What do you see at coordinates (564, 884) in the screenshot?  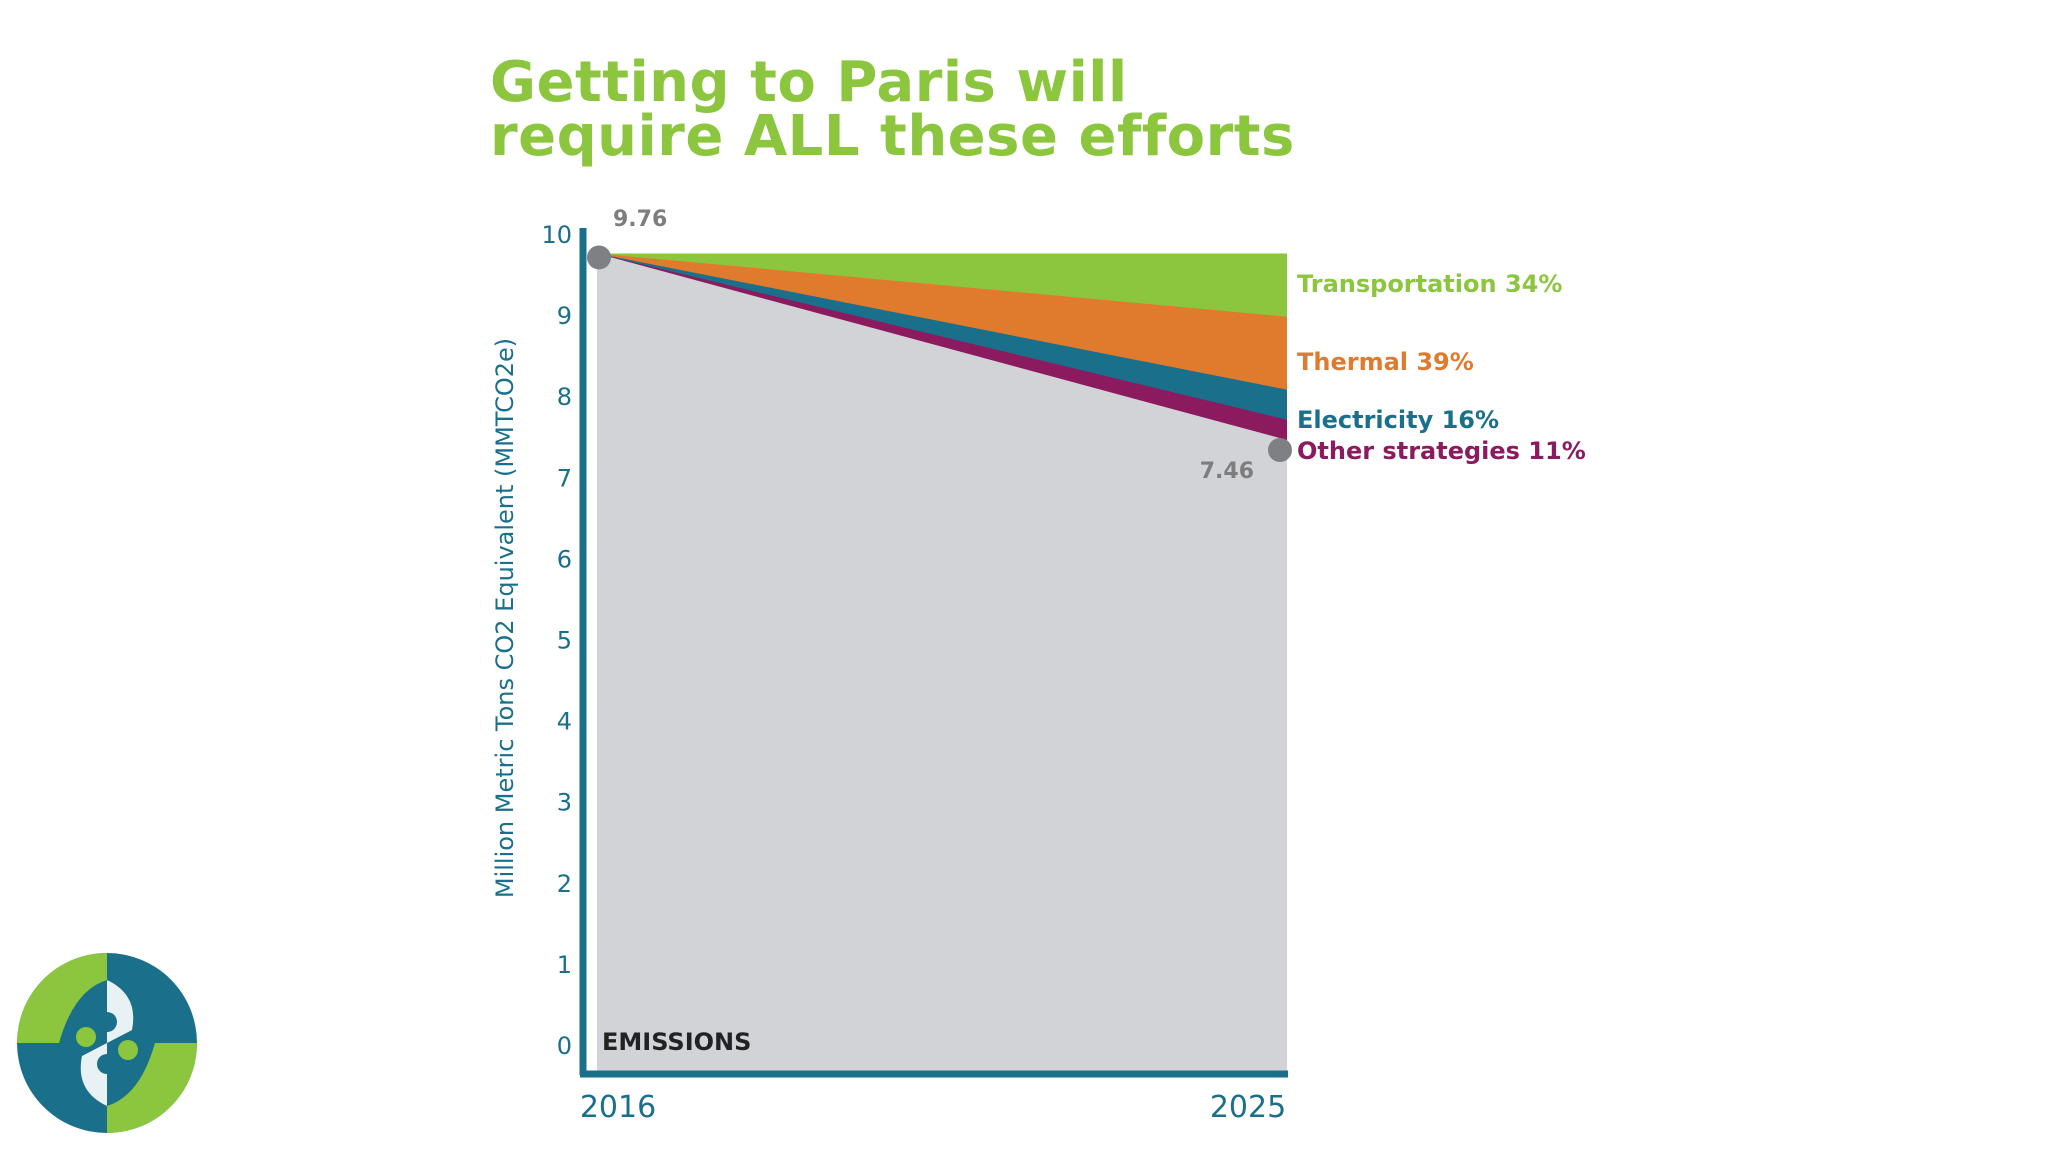 I see `y-tick-label-2: 2` at bounding box center [564, 884].